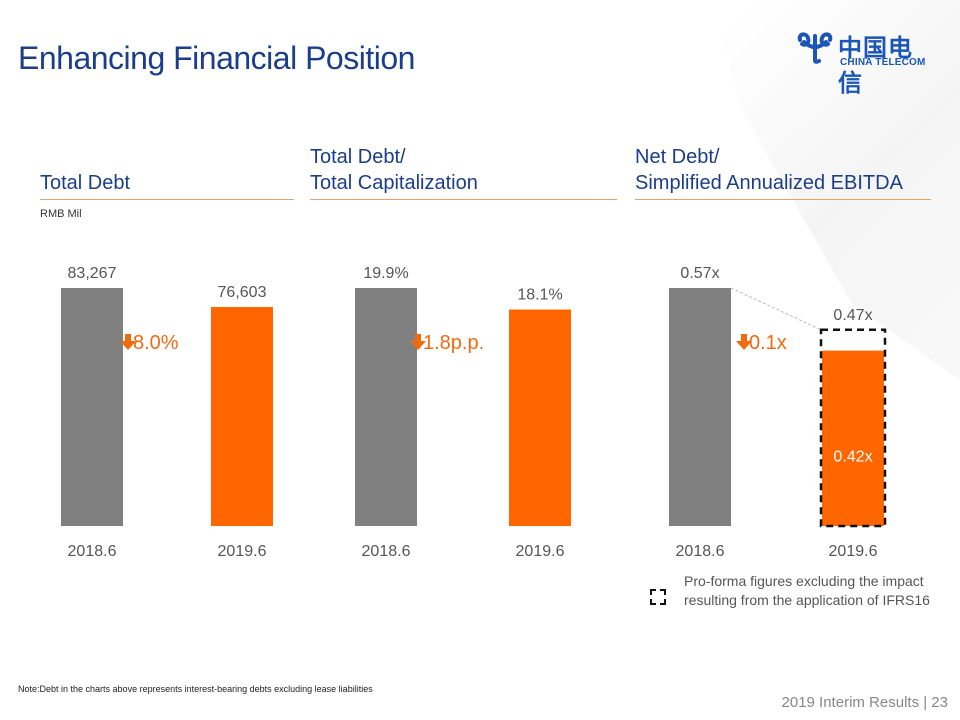 This screenshot has width=960, height=720. Describe the element at coordinates (358, 157) in the screenshot. I see `panel-title-line: Total Debt/` at that location.